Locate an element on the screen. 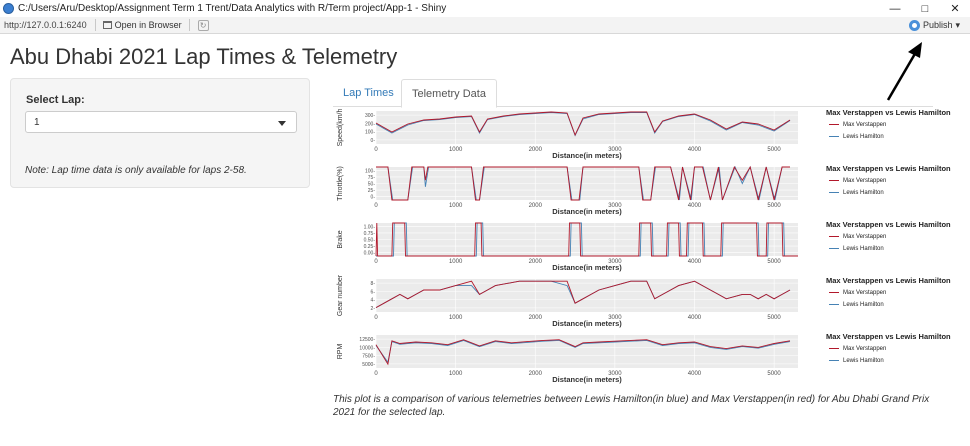 The image size is (970, 446). y-tick-label: 0.00- is located at coordinates (370, 254).